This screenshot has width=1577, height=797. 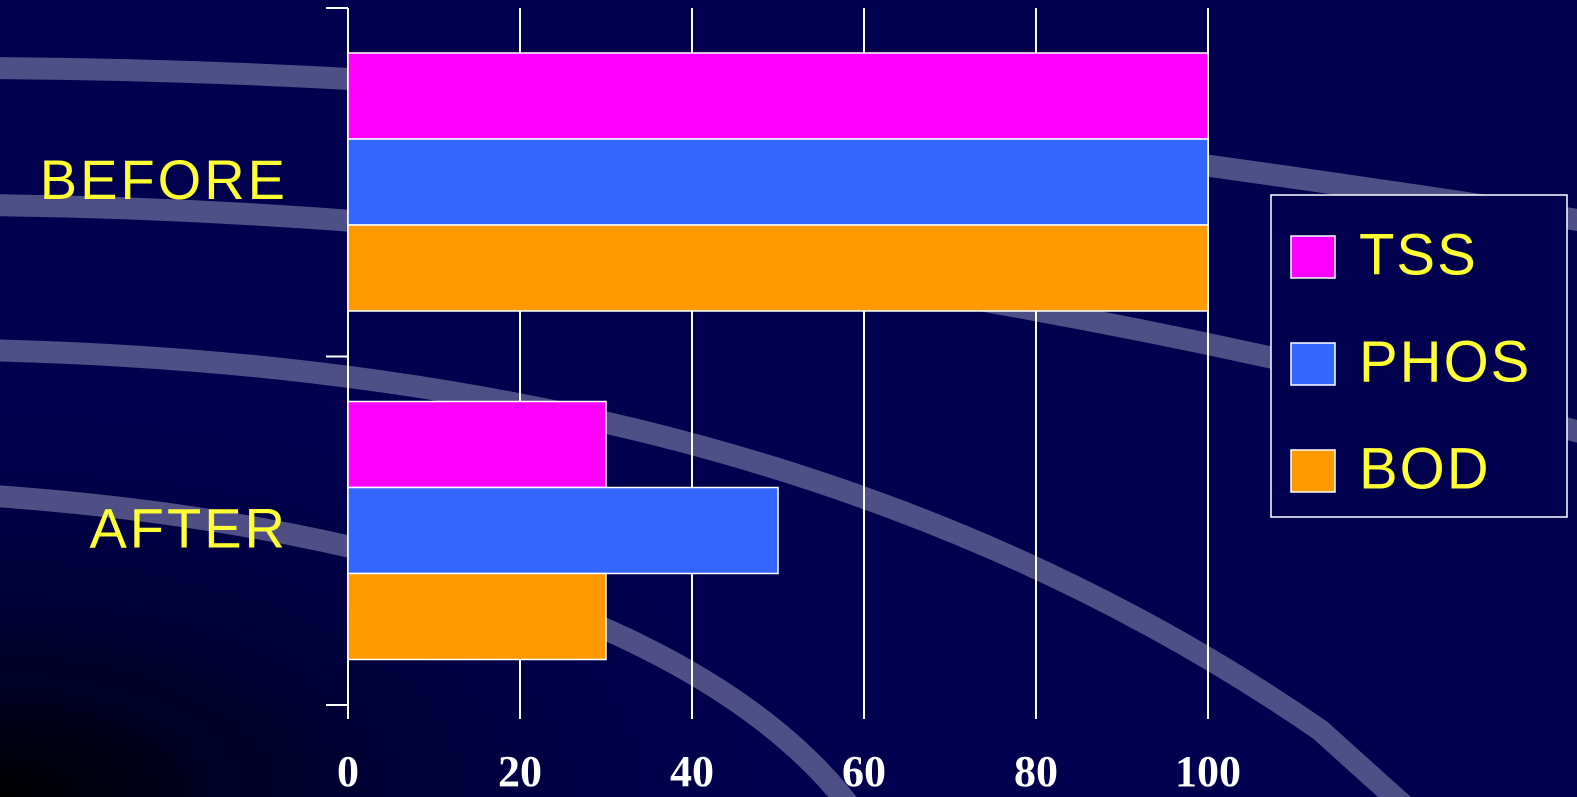 I want to click on x-tick-label-80: 80, so click(x=1036, y=771).